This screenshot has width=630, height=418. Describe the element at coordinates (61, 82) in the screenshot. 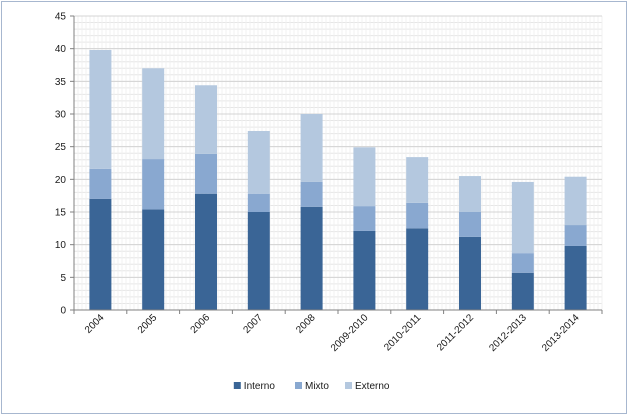

I see `y-tick-label: 35` at that location.